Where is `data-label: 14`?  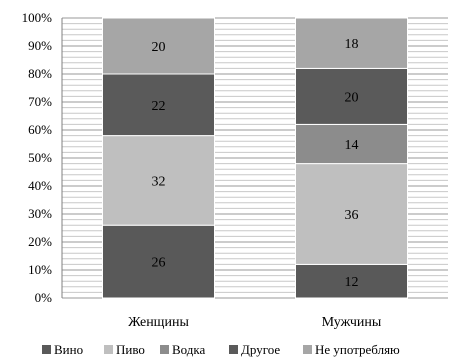
data-label: 14 is located at coordinates (352, 145).